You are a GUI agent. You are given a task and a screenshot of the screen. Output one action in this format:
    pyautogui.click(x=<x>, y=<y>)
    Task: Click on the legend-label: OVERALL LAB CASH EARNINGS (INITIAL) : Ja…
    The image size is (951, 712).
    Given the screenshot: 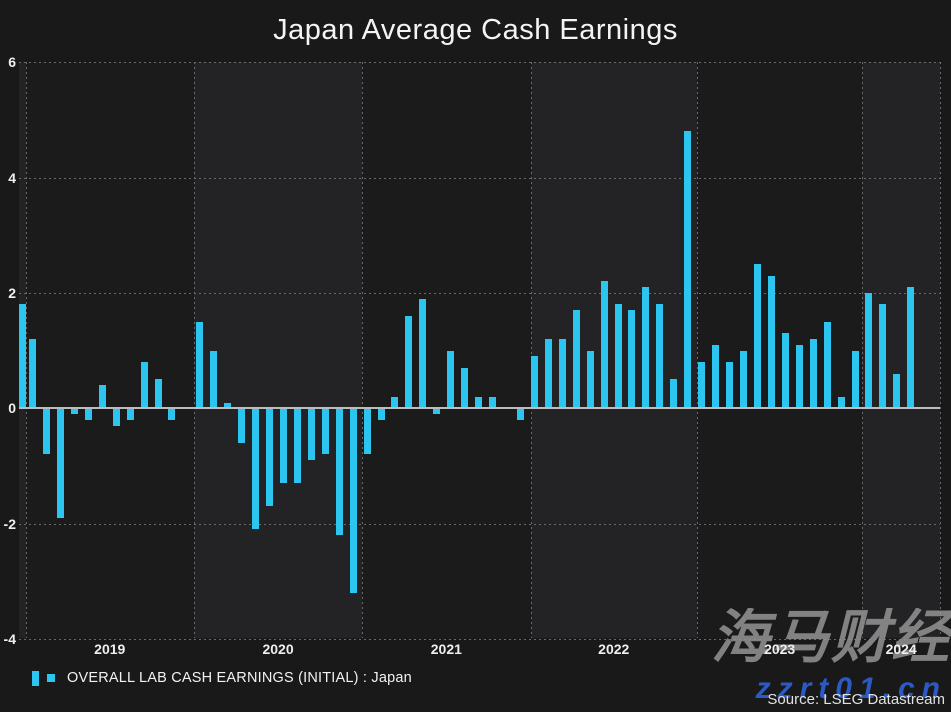 What is the action you would take?
    pyautogui.click(x=239, y=678)
    